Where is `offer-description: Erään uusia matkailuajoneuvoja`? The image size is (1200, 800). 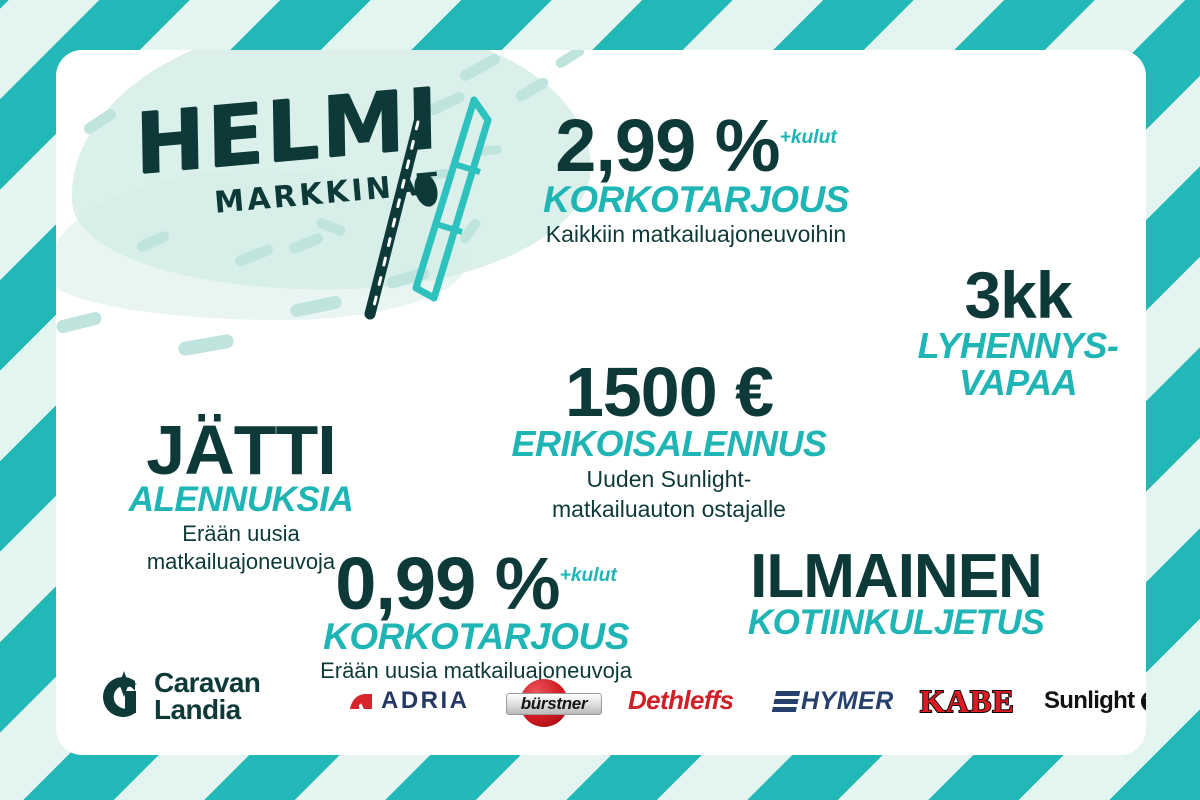 offer-description: Erään uusia matkailuajoneuvoja is located at coordinates (476, 671).